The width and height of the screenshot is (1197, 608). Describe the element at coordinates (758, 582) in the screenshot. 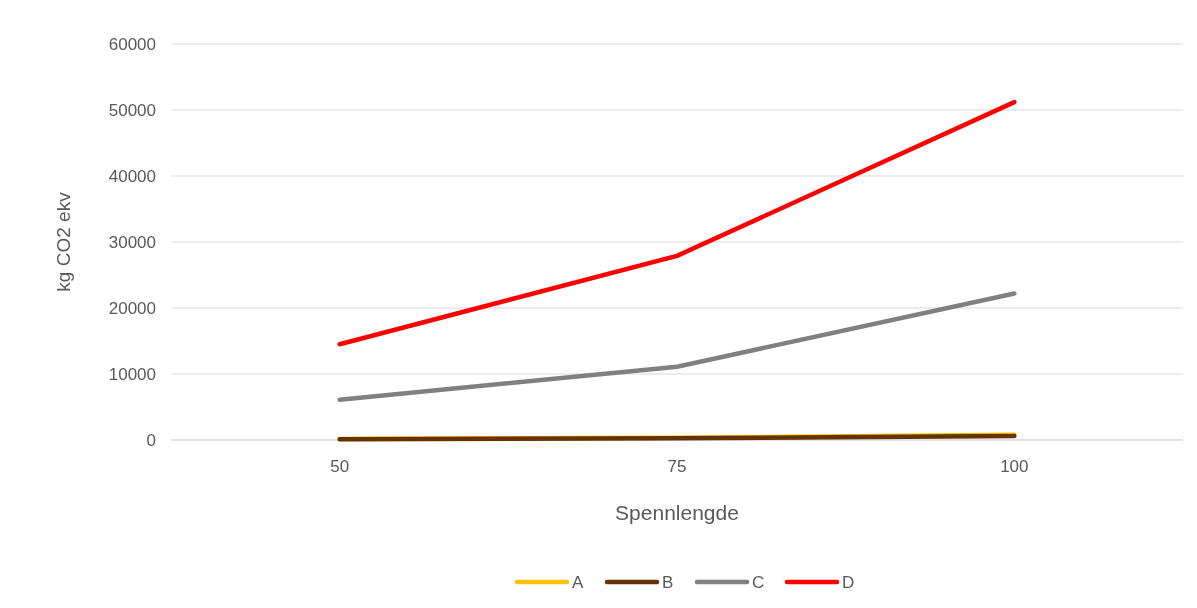

I see `legend-label: C` at that location.